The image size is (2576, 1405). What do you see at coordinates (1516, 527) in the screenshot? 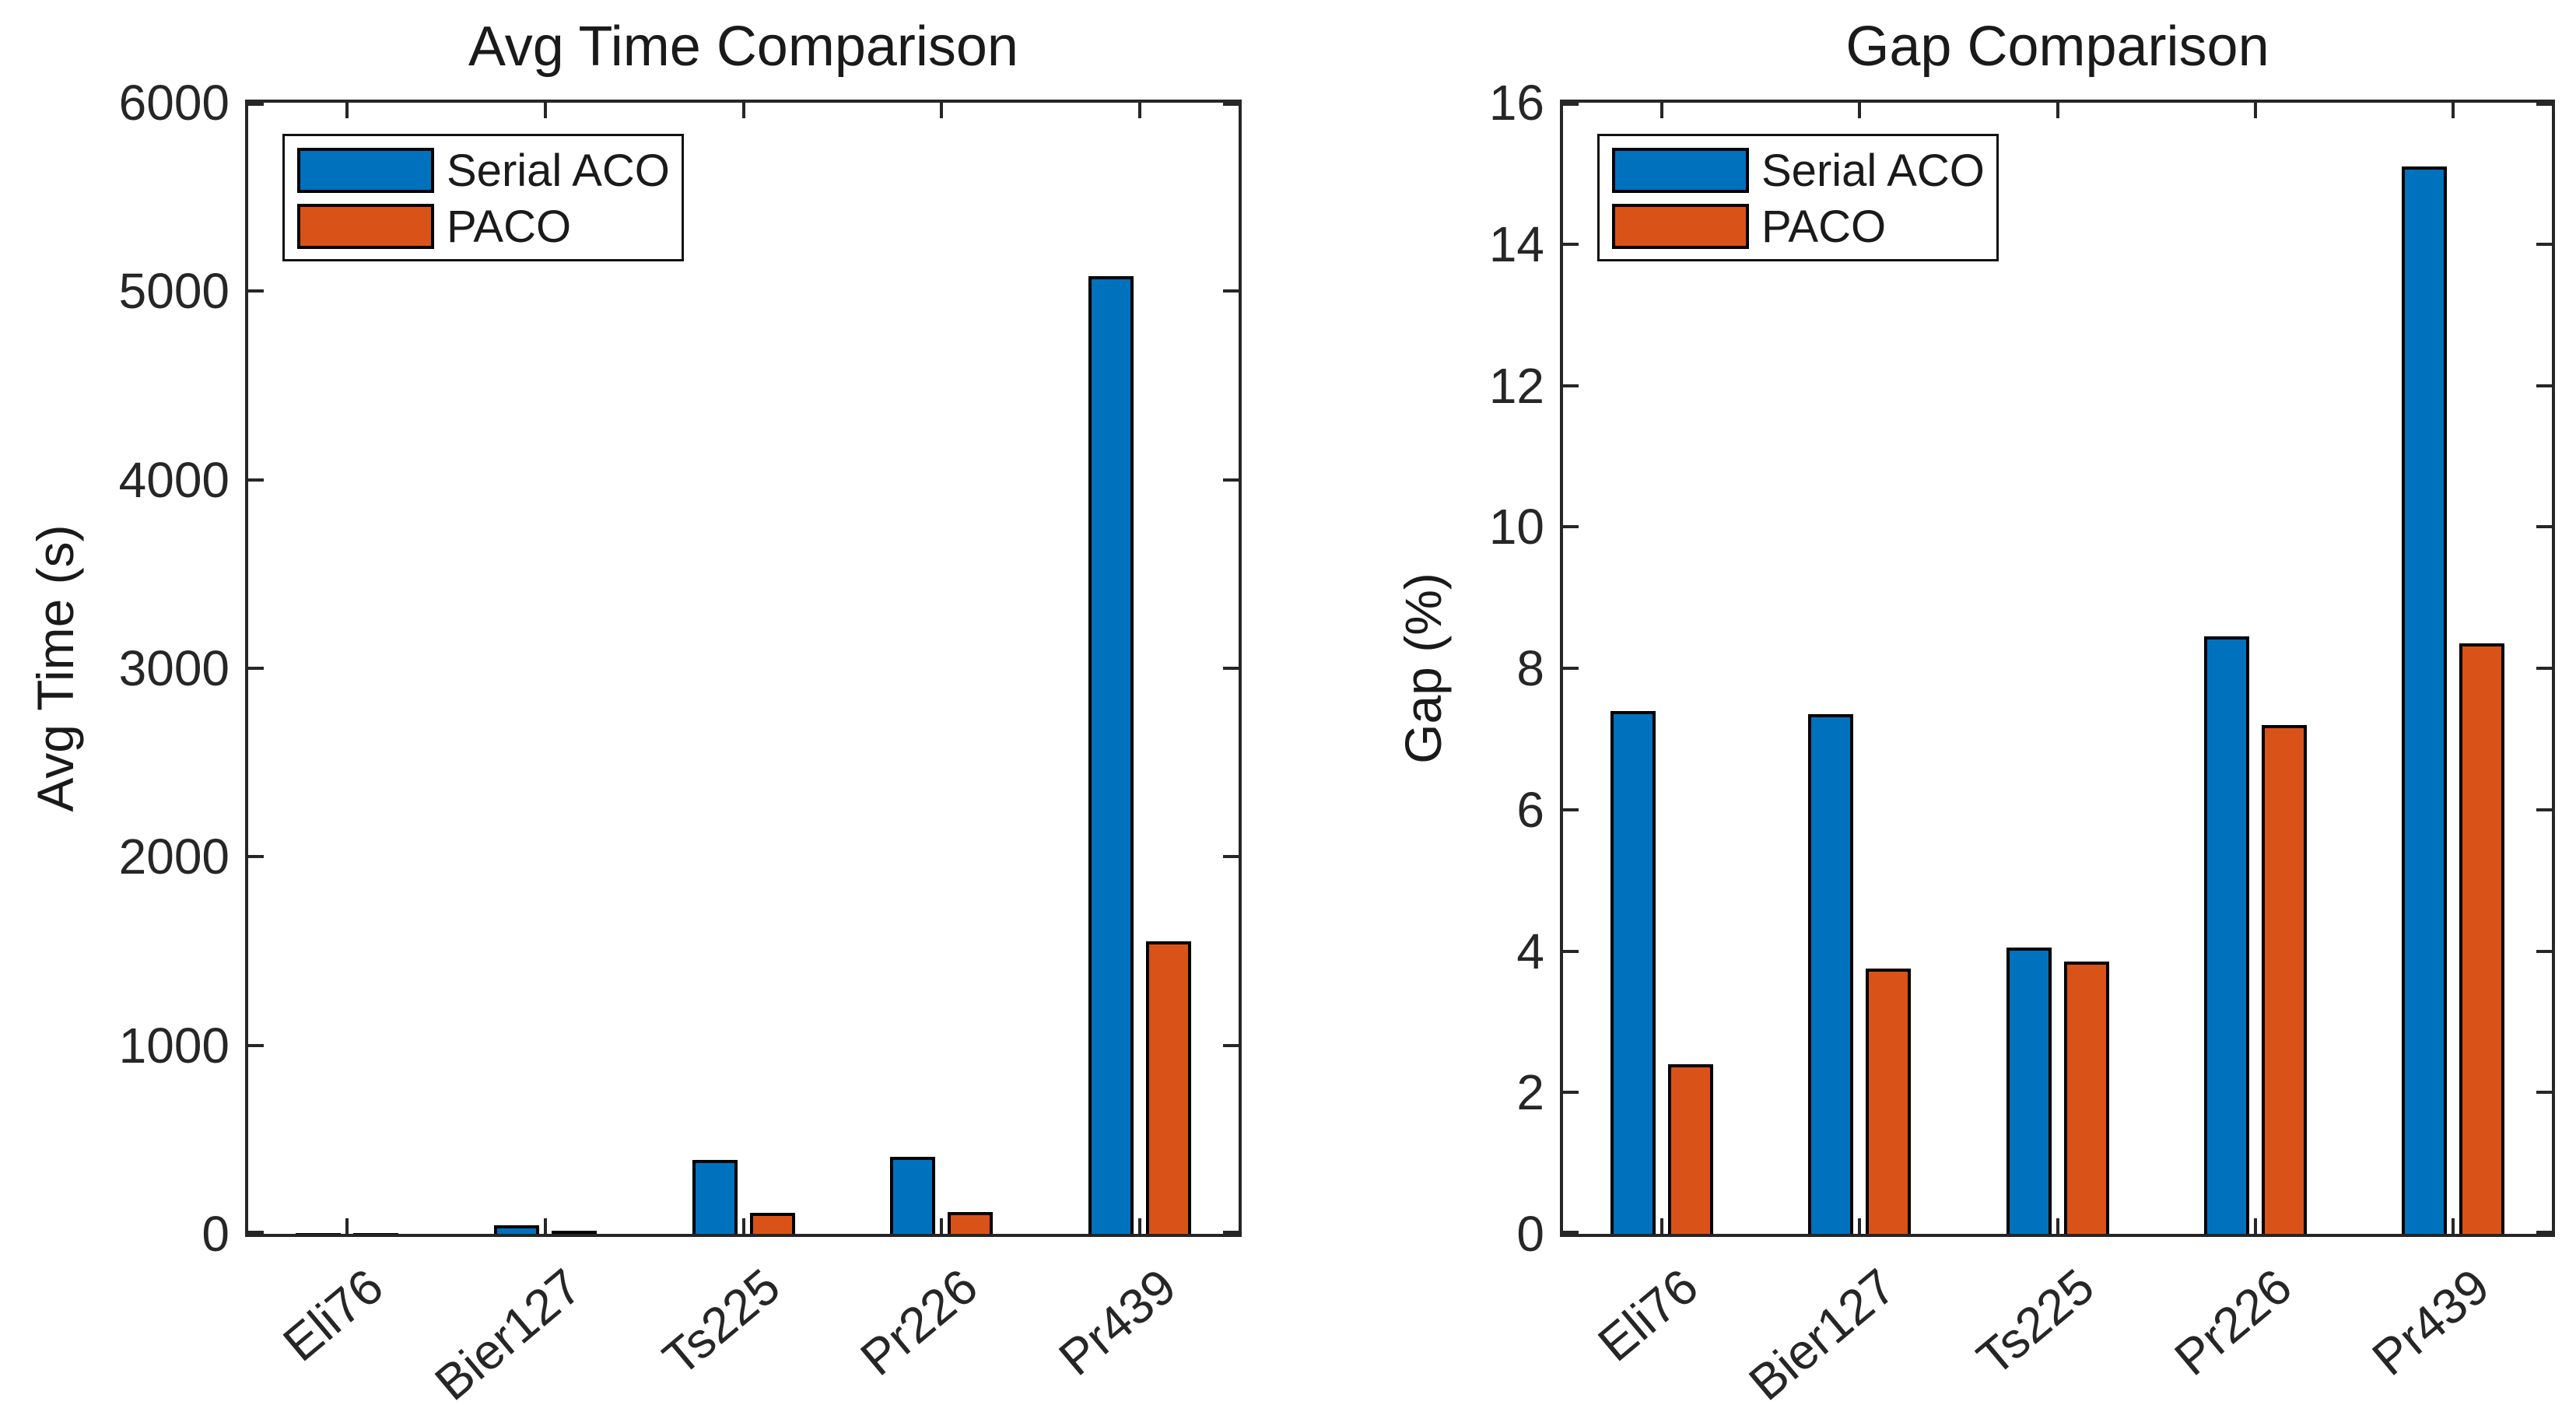
I see `y-tick-label: 10` at bounding box center [1516, 527].